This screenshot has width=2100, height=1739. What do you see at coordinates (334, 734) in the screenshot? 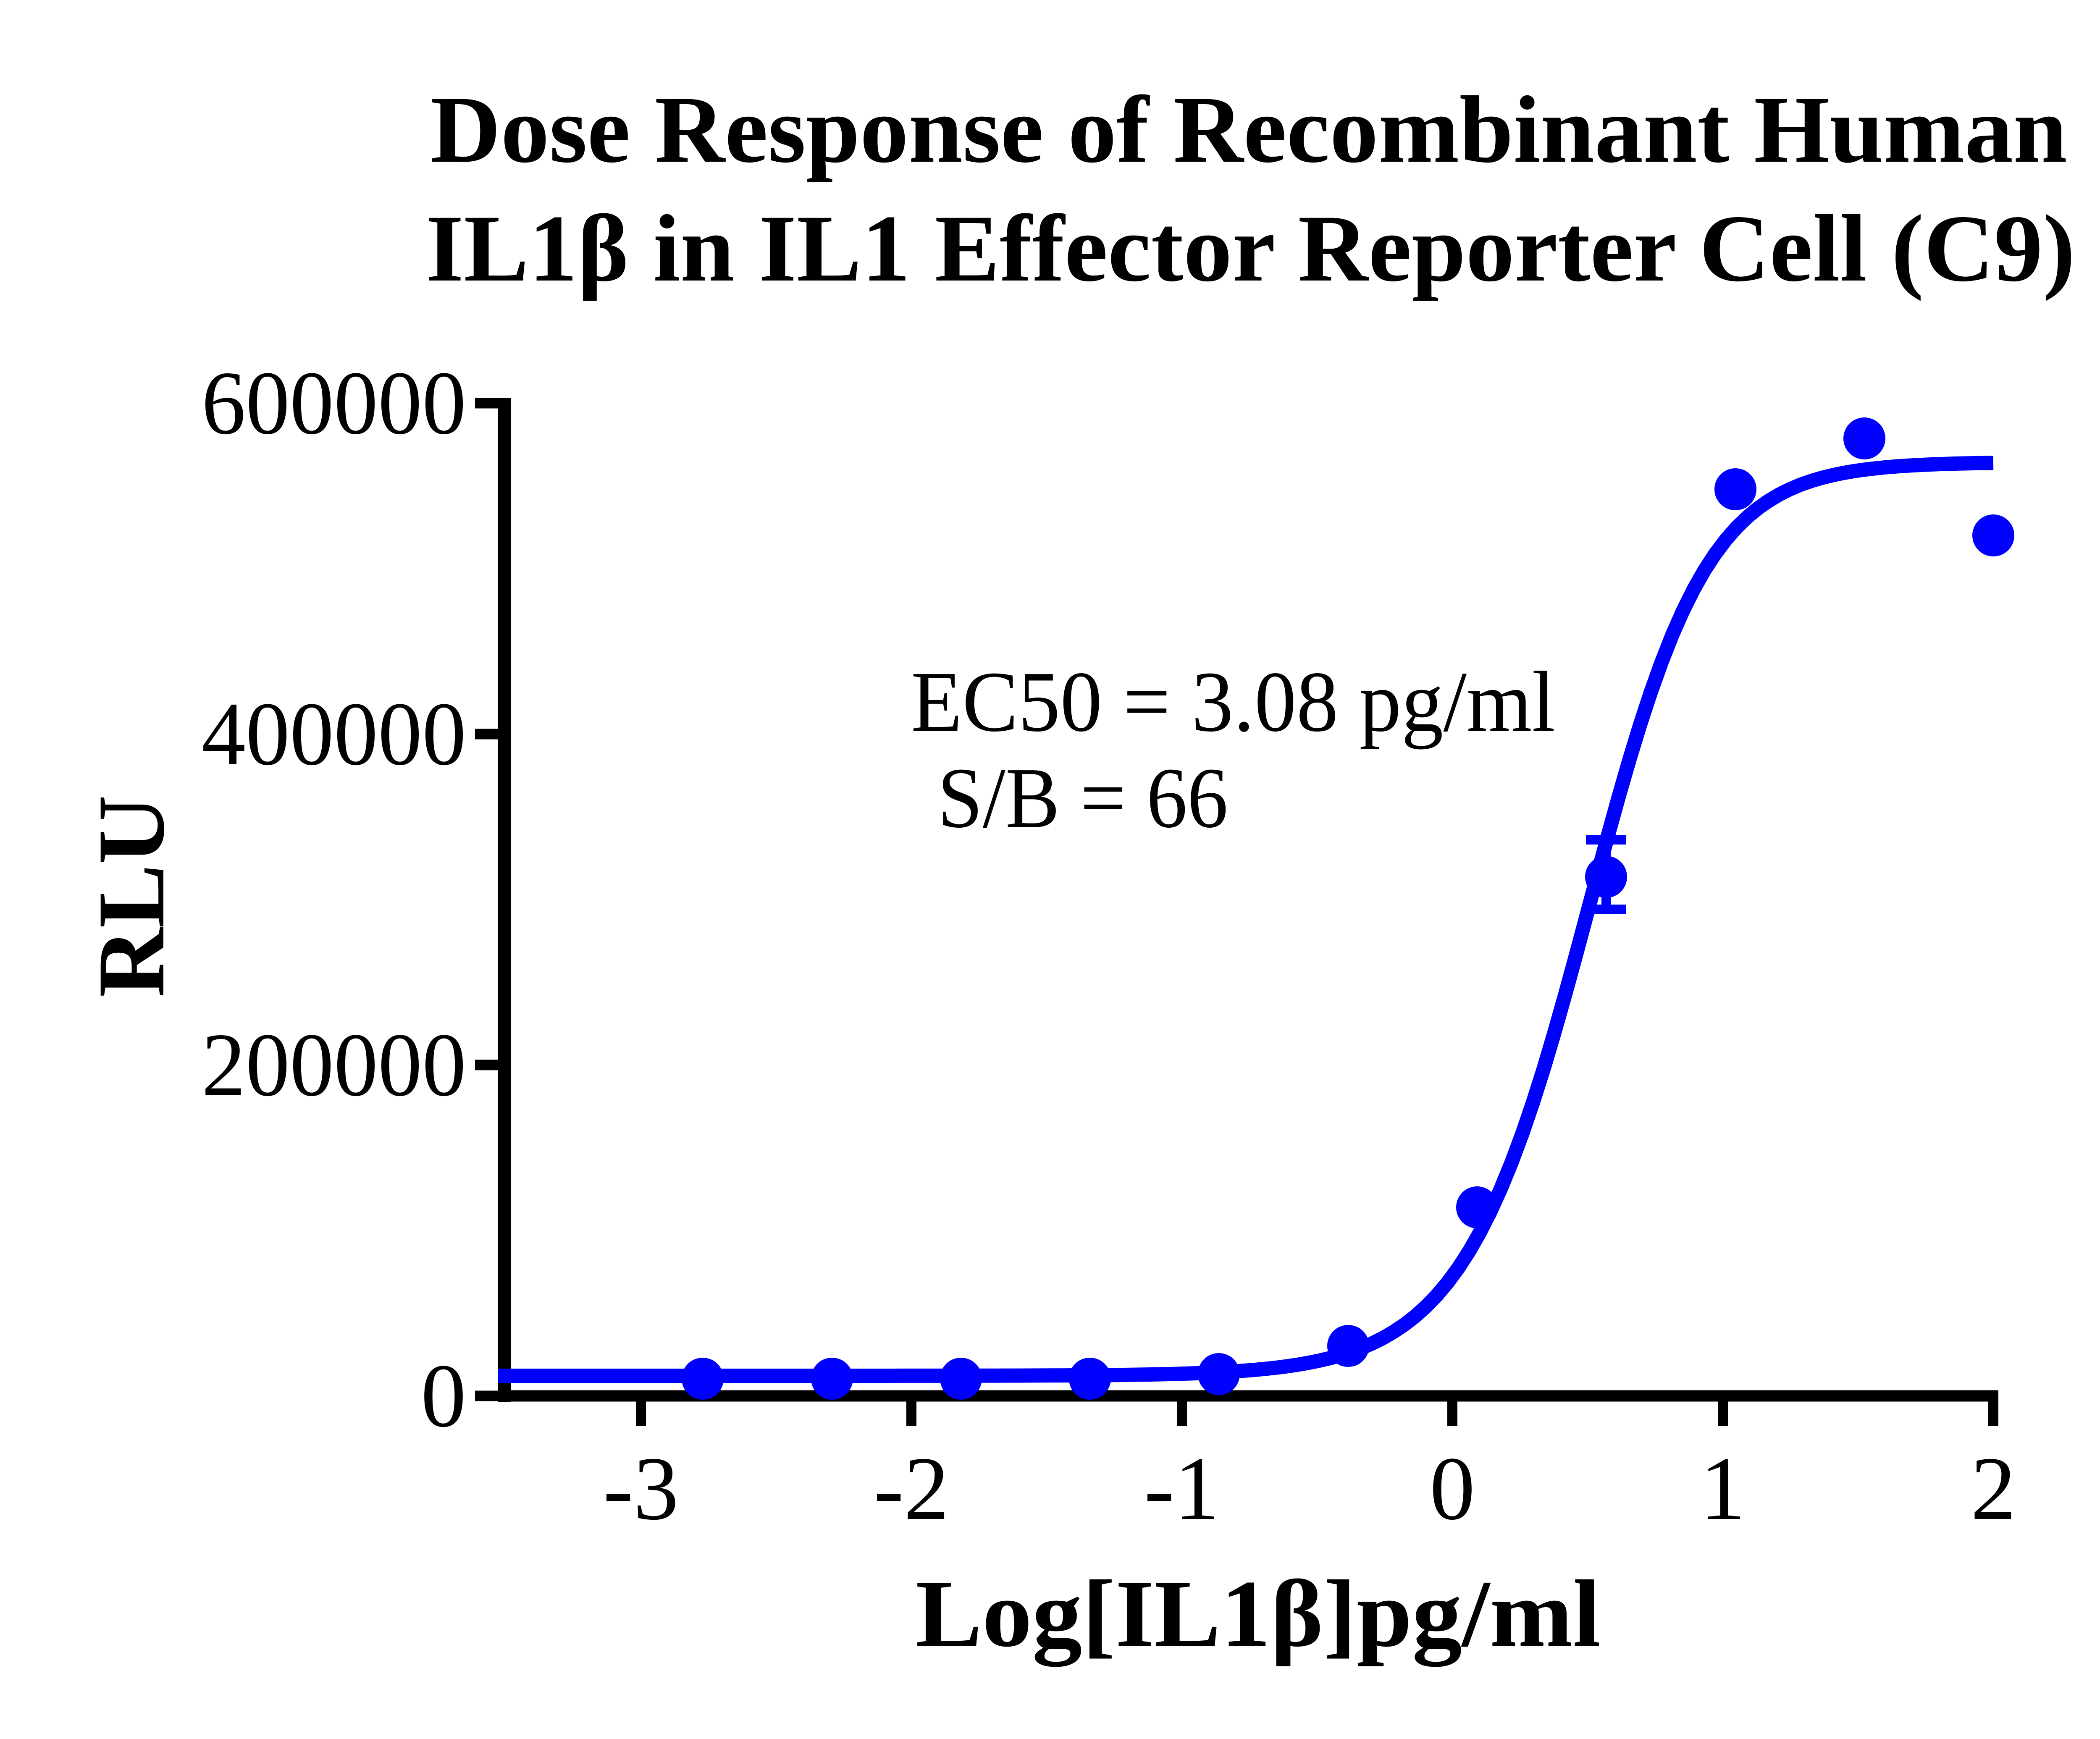
I see `svg-text: 400000` at bounding box center [334, 734].